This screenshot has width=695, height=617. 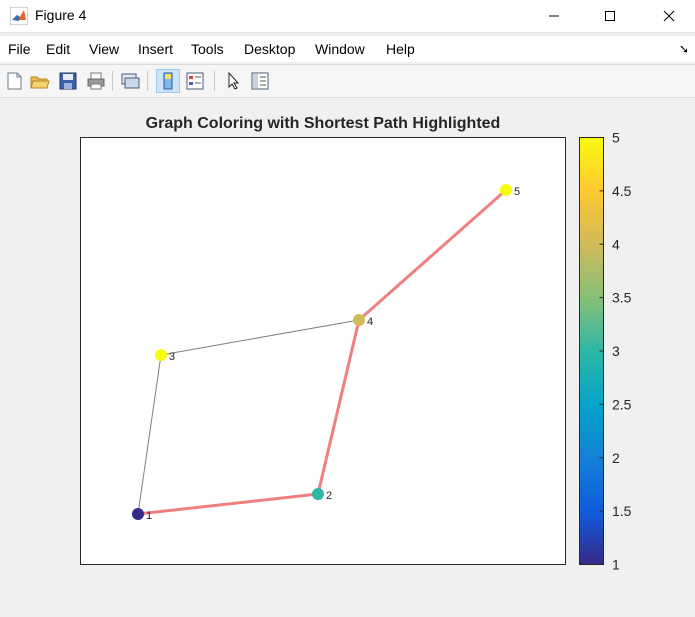 I want to click on colorbar-tick-label: 4, so click(x=616, y=244).